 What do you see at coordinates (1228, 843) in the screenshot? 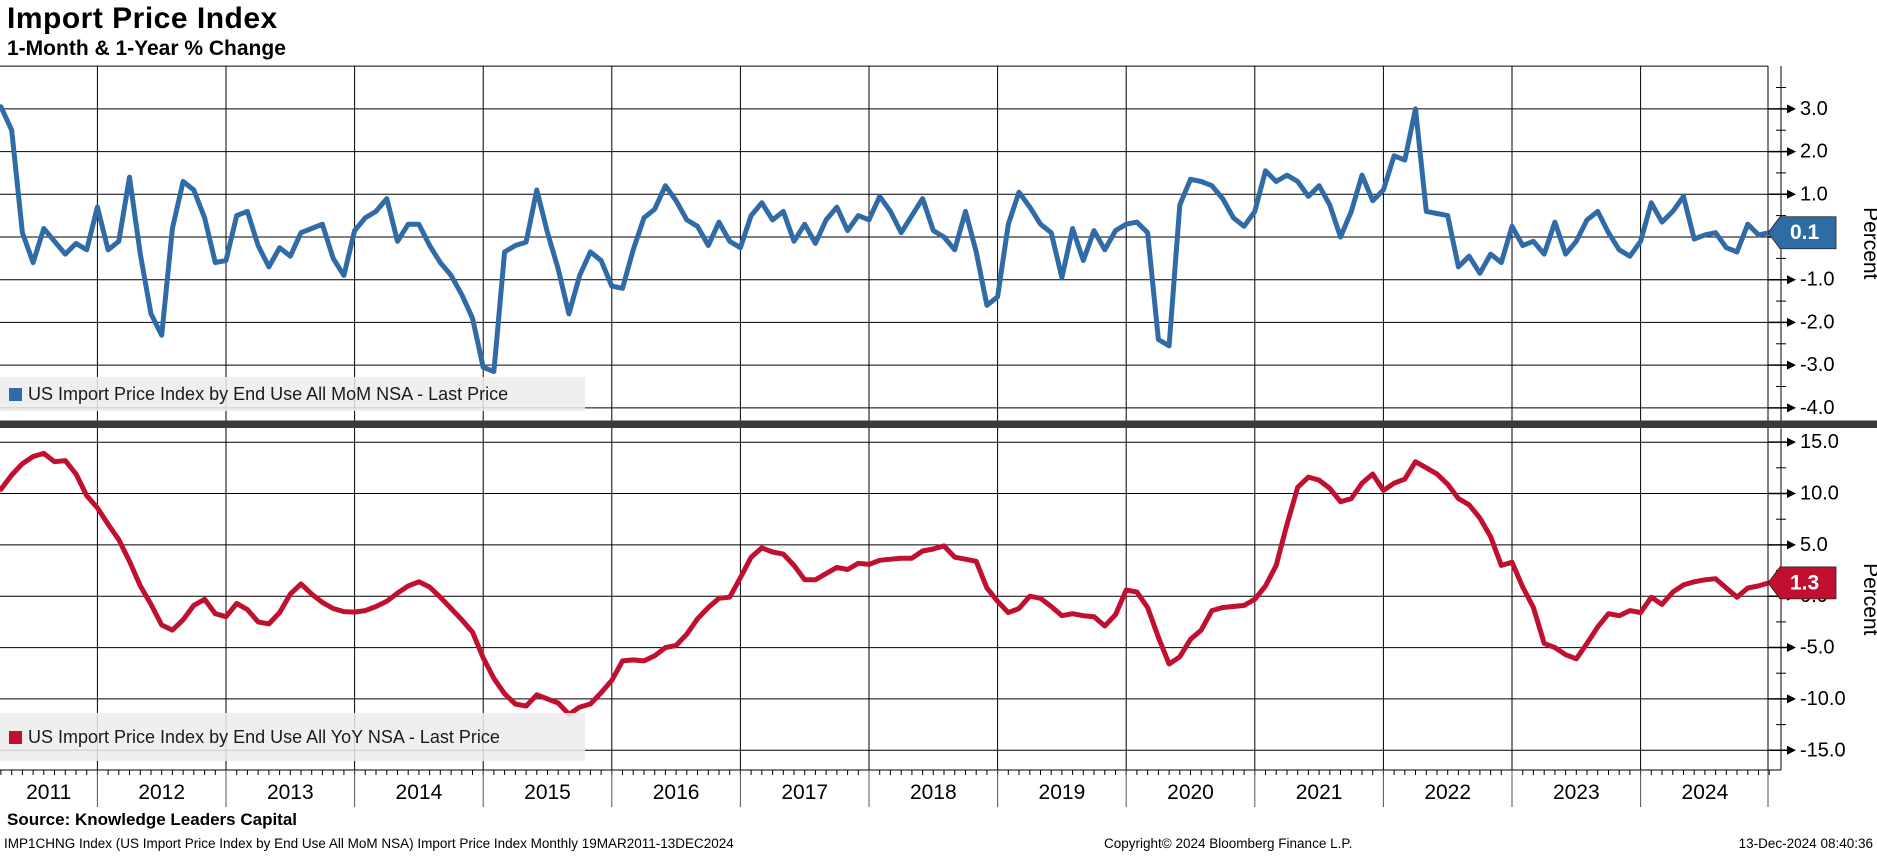
I see `footer-copyright: Copyright© 2024 Bloomberg Finance L.P.` at bounding box center [1228, 843].